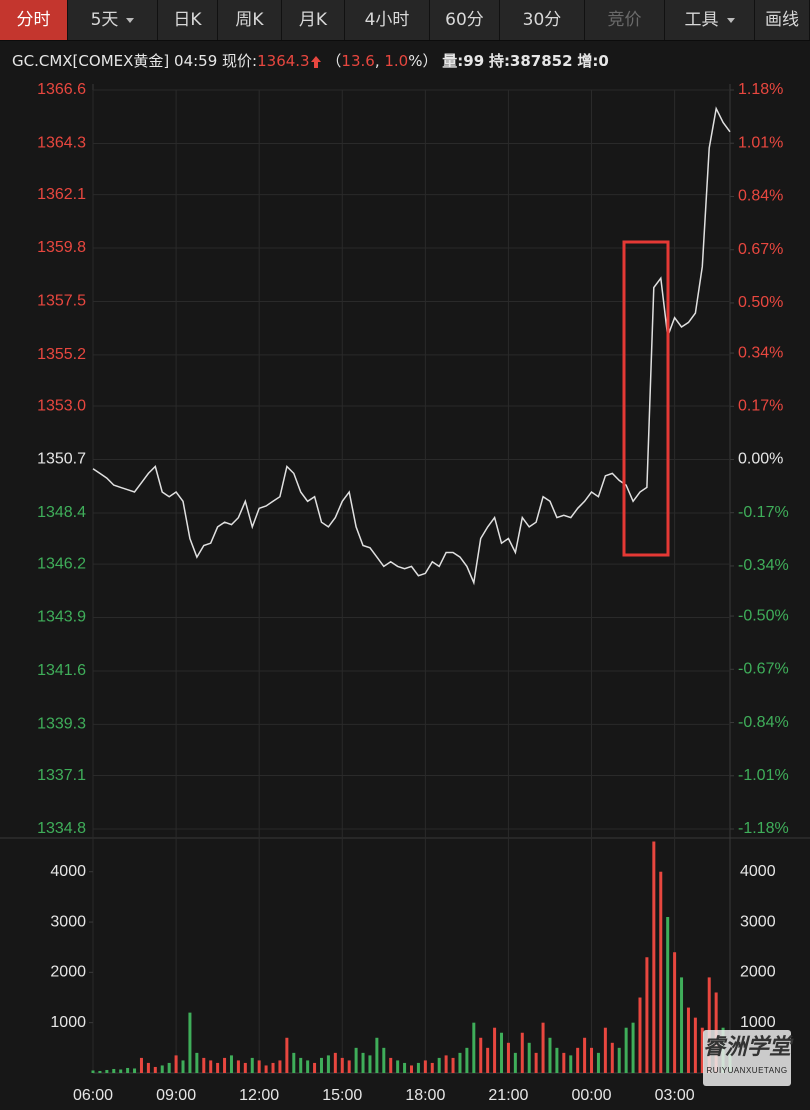 The height and width of the screenshot is (1110, 810). Describe the element at coordinates (313, 20) in the screenshot. I see `tab: 月K` at that location.